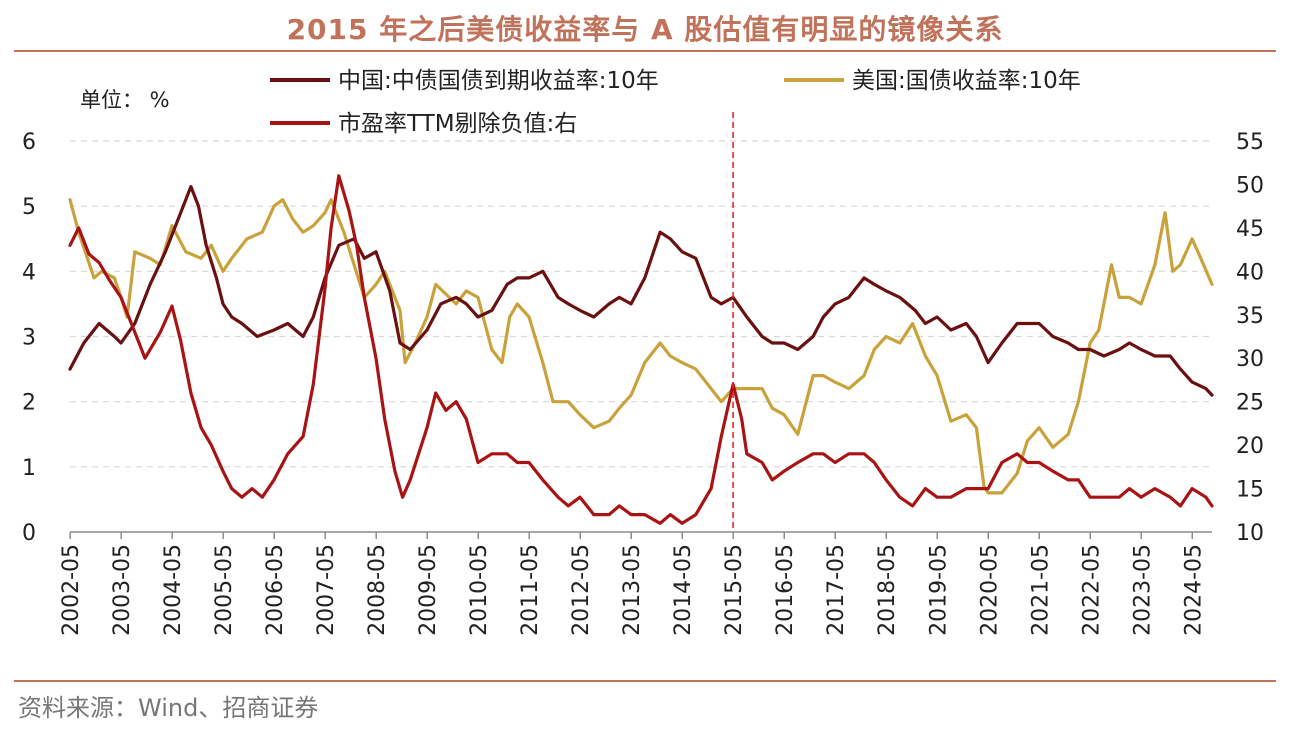 This screenshot has height=729, width=1290. I want to click on x-tick-label: 2015-05, so click(734, 590).